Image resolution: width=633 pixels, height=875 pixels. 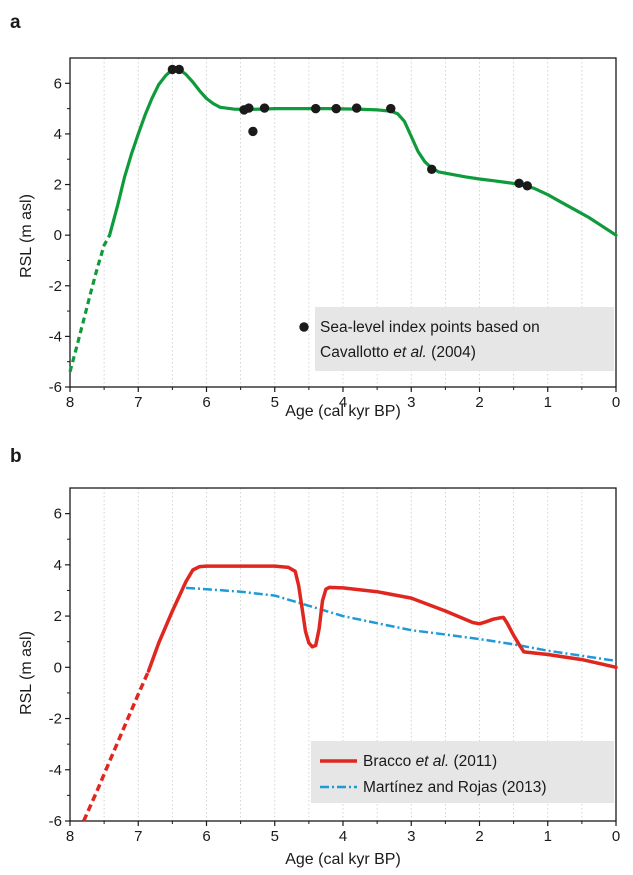 What do you see at coordinates (430, 327) in the screenshot?
I see `panel-a-legend-line1: Sea-level index points based on` at bounding box center [430, 327].